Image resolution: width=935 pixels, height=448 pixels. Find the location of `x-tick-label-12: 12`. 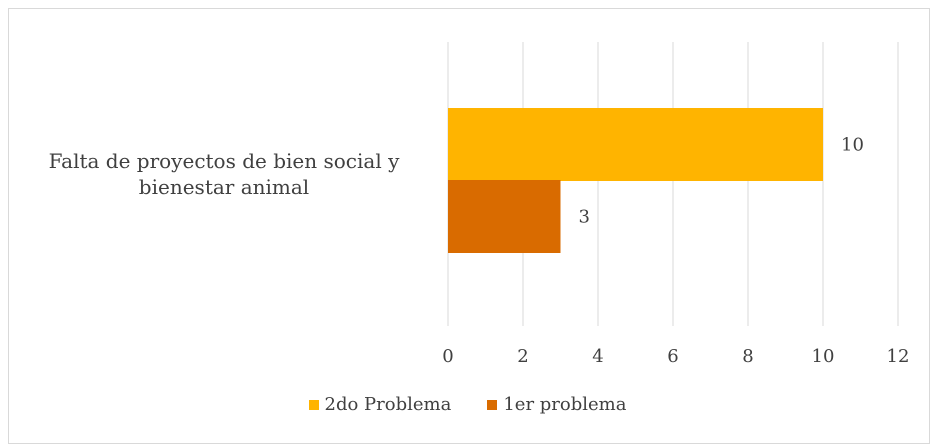

x-tick-label-12: 12 is located at coordinates (898, 356).